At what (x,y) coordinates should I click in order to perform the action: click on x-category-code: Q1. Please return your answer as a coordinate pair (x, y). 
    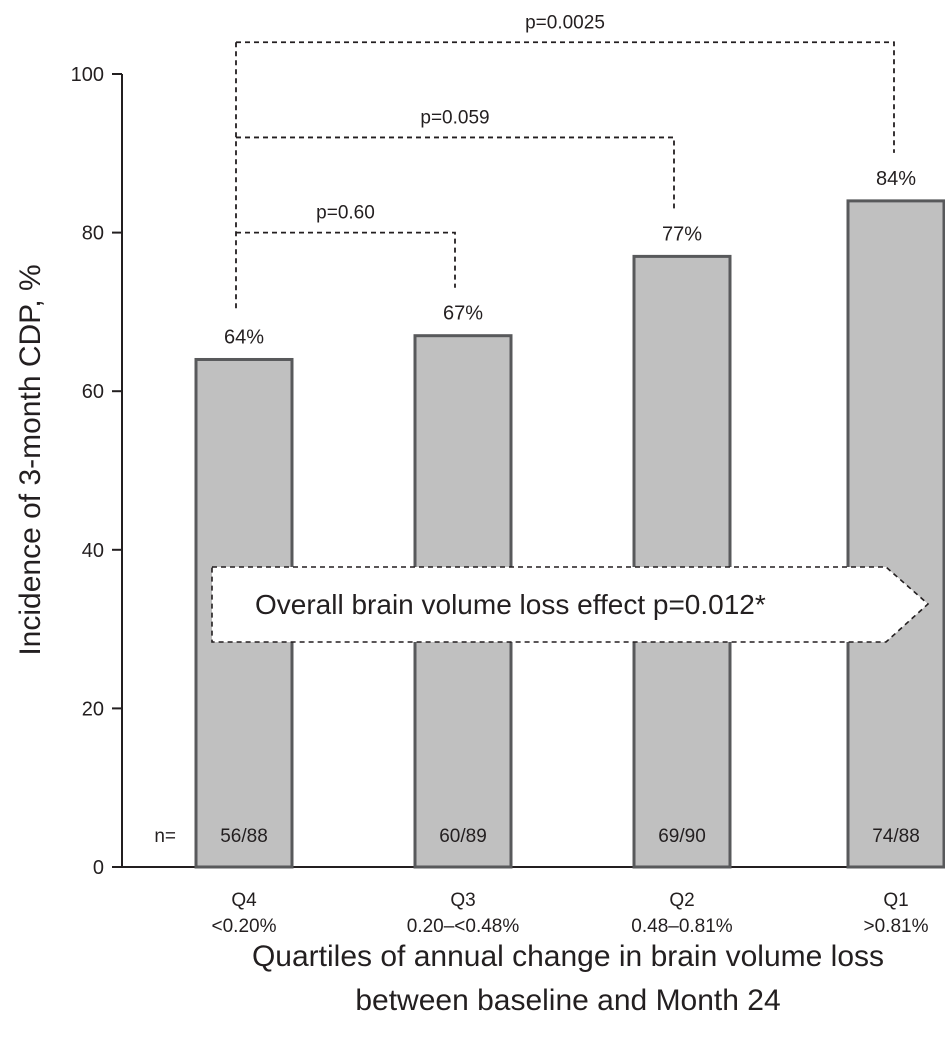
    Looking at the image, I should click on (895, 900).